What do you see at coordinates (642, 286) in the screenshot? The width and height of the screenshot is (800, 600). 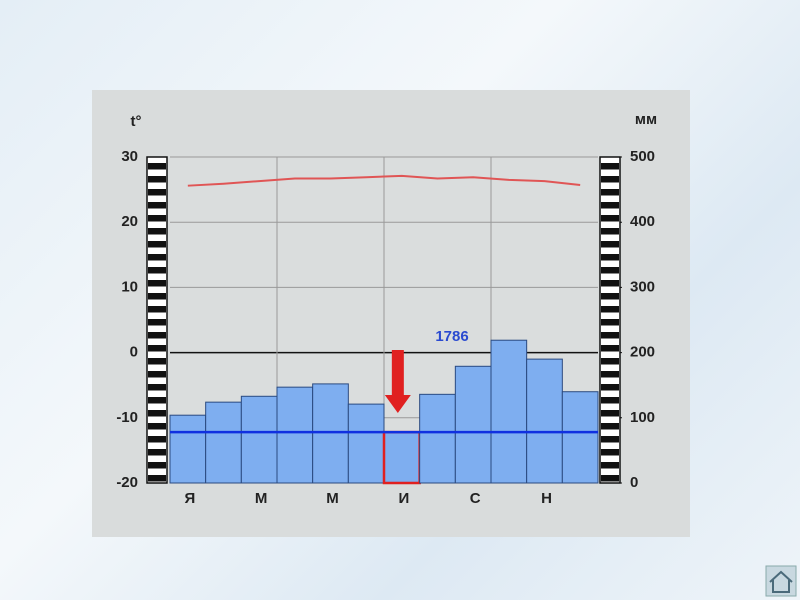 I see `y2-tick-label: 300` at bounding box center [642, 286].